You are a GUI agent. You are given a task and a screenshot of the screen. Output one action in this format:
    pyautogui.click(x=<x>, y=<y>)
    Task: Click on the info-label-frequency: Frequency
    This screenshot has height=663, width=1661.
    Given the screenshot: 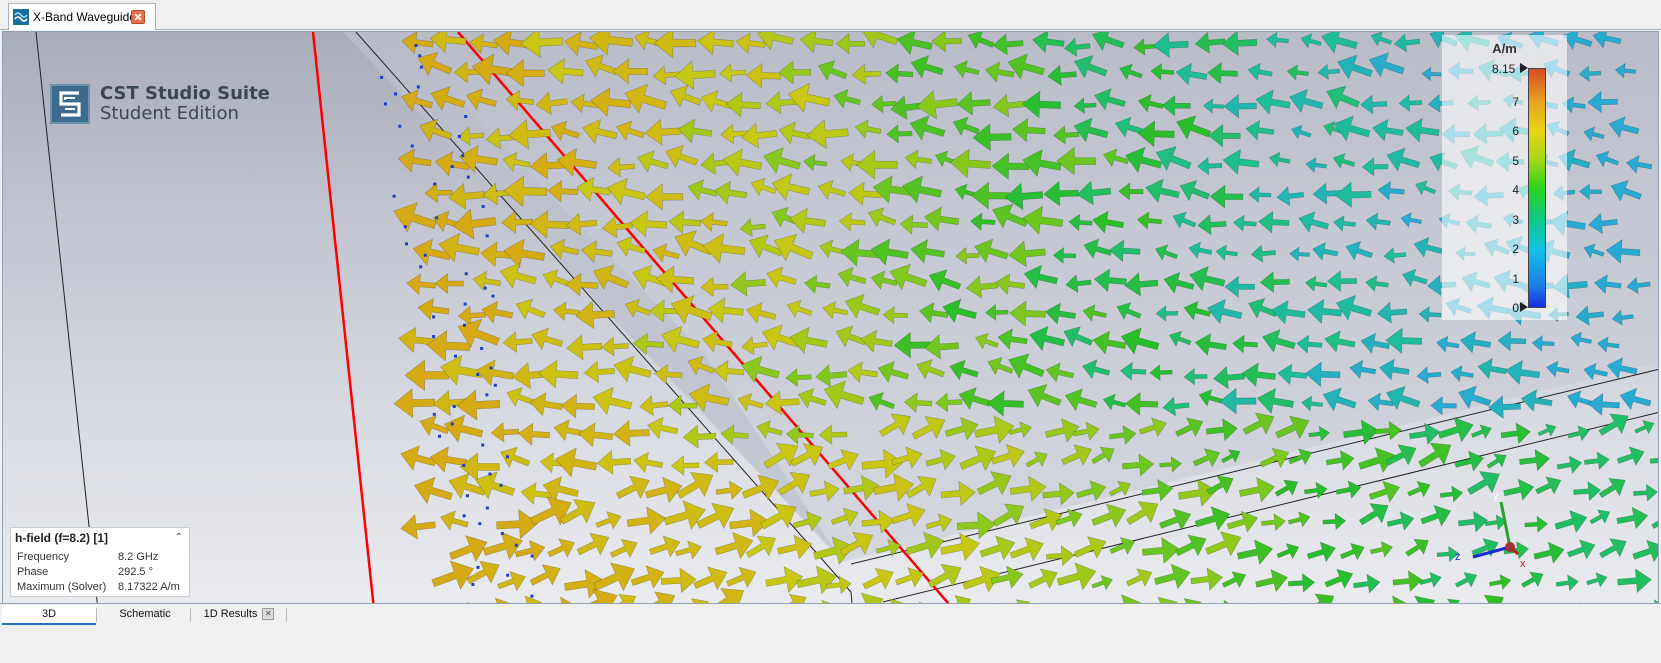 What is the action you would take?
    pyautogui.click(x=43, y=557)
    